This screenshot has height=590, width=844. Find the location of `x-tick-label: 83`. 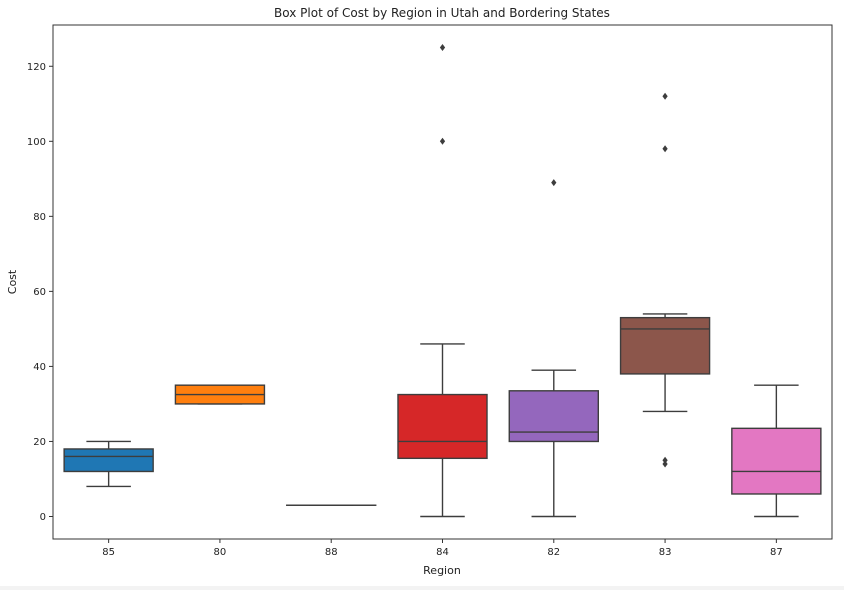

x-tick-label: 83 is located at coordinates (665, 552).